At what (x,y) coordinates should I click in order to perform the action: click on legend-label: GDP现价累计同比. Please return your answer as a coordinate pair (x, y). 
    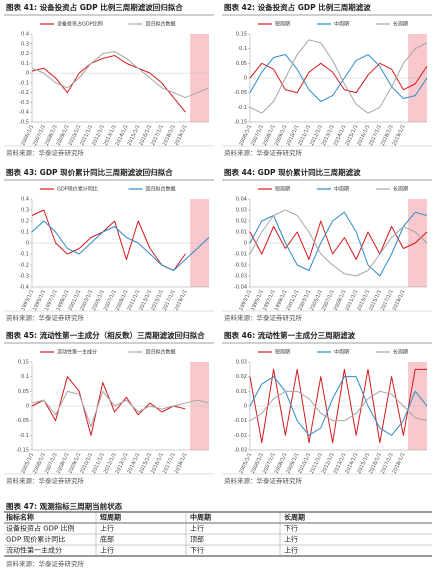
    Looking at the image, I should click on (77, 189).